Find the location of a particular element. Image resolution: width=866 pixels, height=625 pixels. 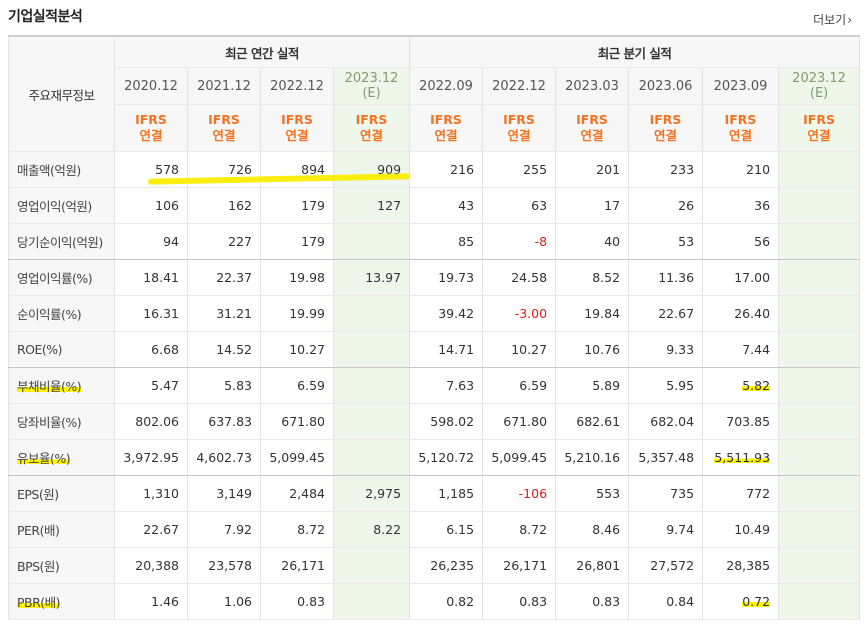

table-cell: 5,511.93 is located at coordinates (741, 457).